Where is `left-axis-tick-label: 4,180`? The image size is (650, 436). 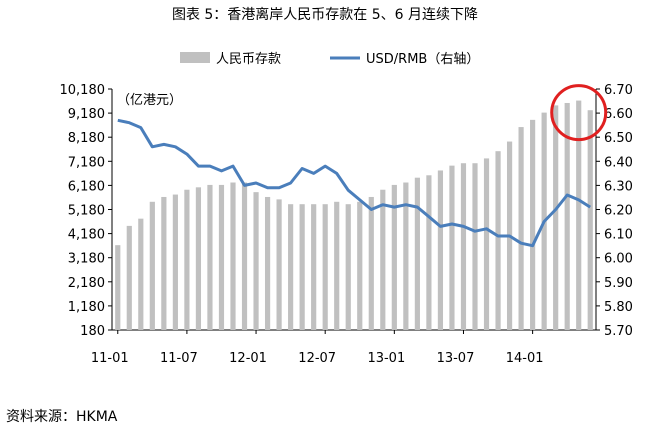
left-axis-tick-label: 4,180 is located at coordinates (86, 235).